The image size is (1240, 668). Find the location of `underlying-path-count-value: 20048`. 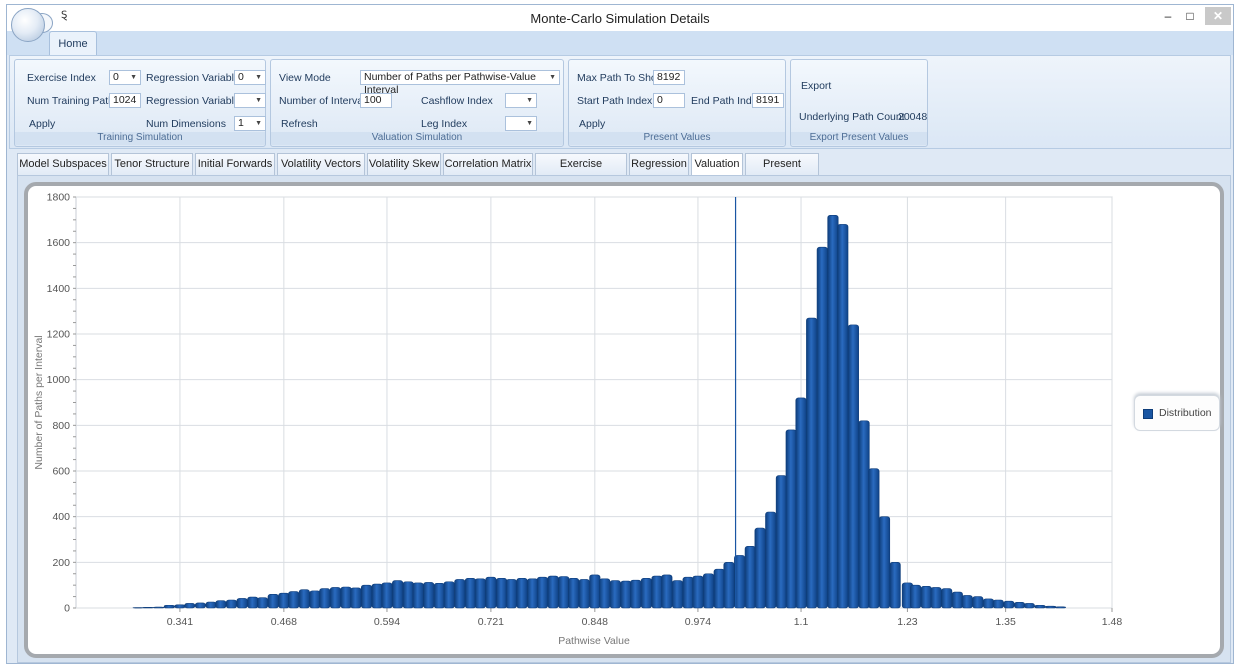

underlying-path-count-value: 20048 is located at coordinates (913, 117).